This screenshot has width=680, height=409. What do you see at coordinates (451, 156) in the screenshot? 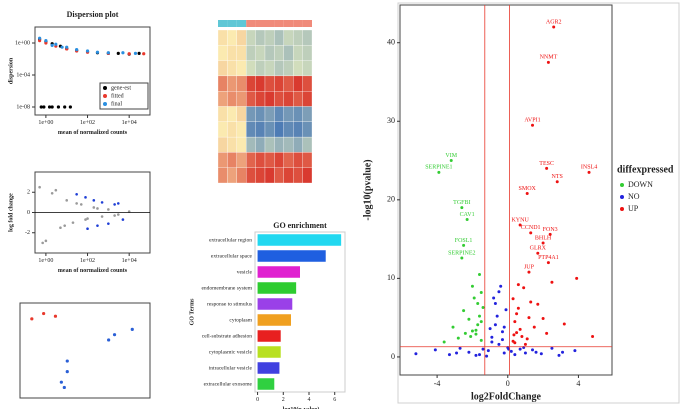
I see `point-label: VIM` at bounding box center [451, 156].